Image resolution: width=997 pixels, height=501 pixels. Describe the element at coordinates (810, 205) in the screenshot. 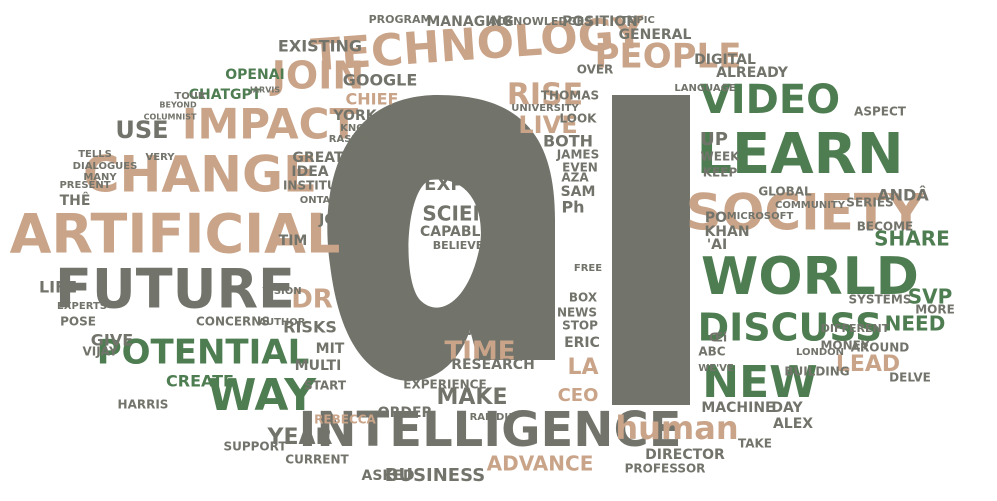

I see `word-community: COMMUNITY` at that location.